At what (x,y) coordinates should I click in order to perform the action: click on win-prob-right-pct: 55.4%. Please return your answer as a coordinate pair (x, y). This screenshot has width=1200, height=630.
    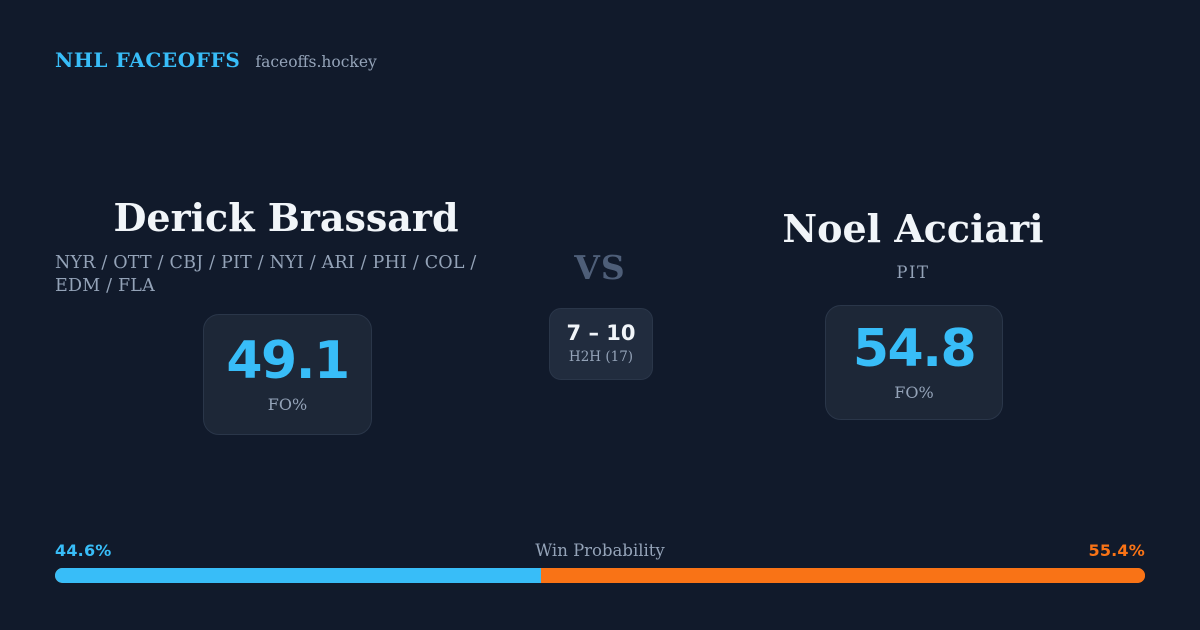
    Looking at the image, I should click on (1116, 550).